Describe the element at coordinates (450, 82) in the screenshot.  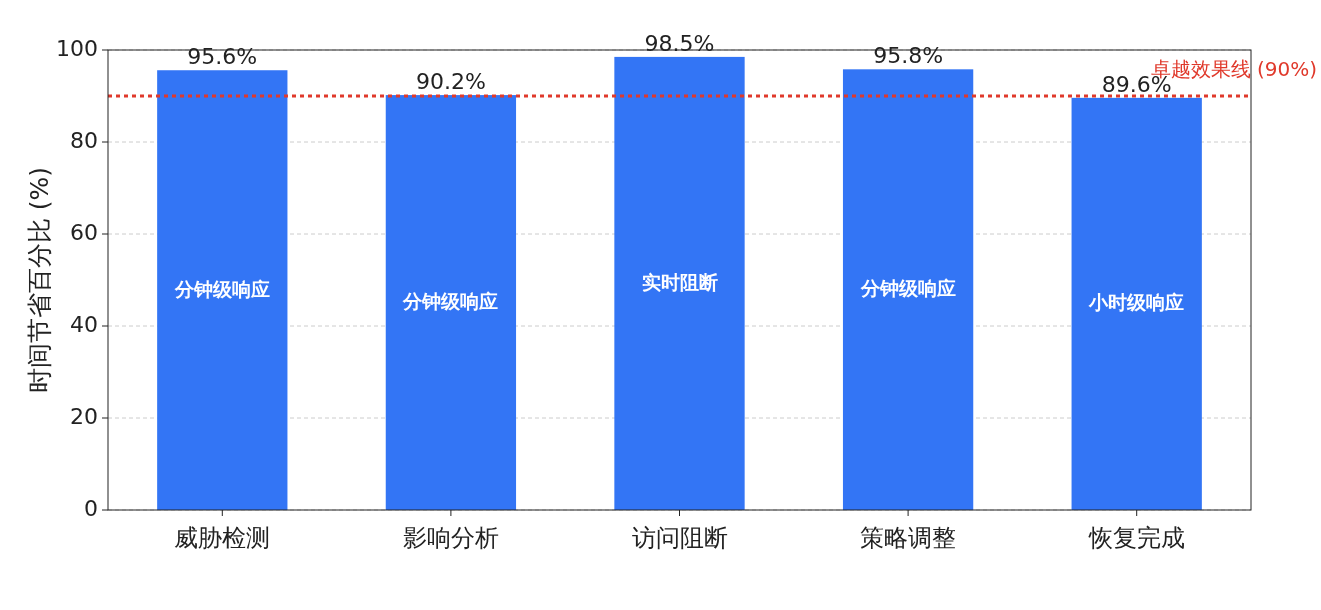
I see `data-label: 90.2%` at that location.